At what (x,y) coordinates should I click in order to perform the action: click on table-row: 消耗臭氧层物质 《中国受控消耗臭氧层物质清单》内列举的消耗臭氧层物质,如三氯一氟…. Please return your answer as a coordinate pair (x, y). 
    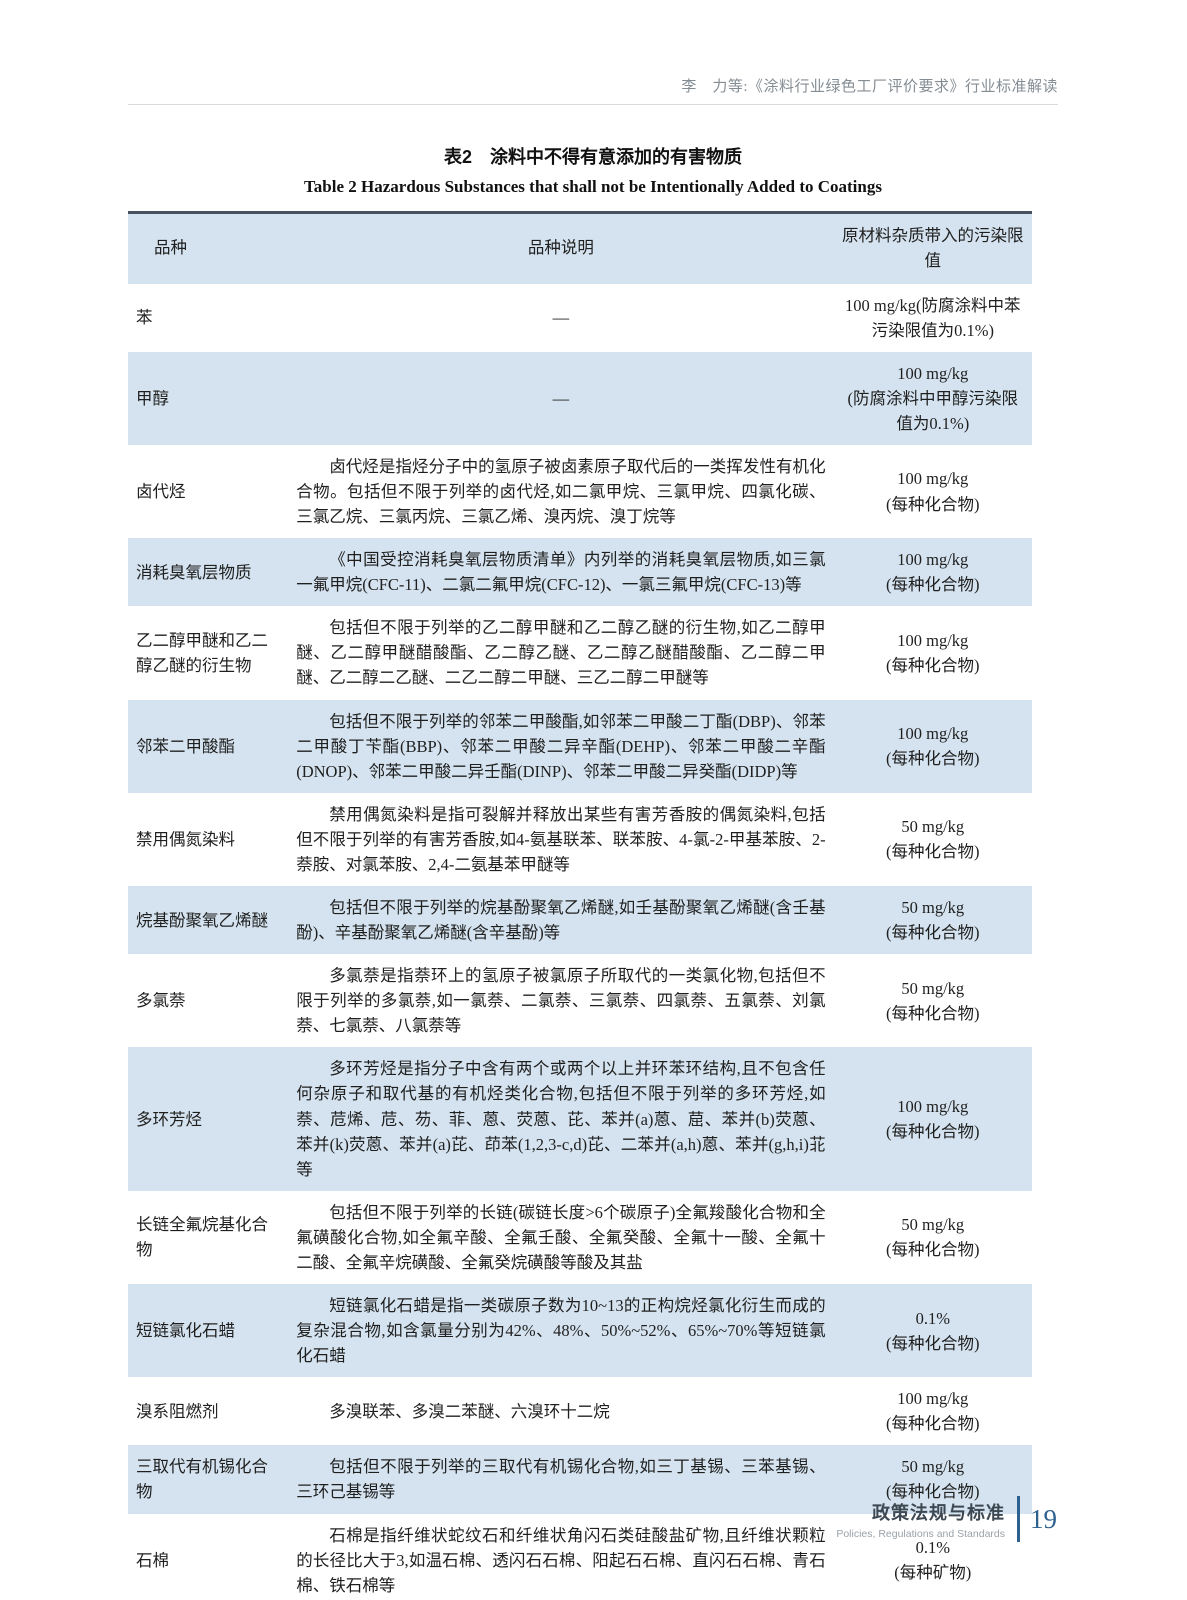
    Looking at the image, I should click on (580, 572).